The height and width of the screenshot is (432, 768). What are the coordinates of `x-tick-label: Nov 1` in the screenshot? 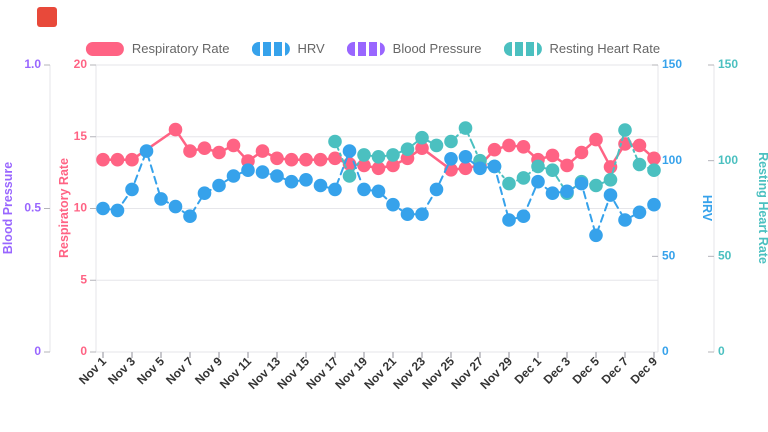 It's located at (92, 370).